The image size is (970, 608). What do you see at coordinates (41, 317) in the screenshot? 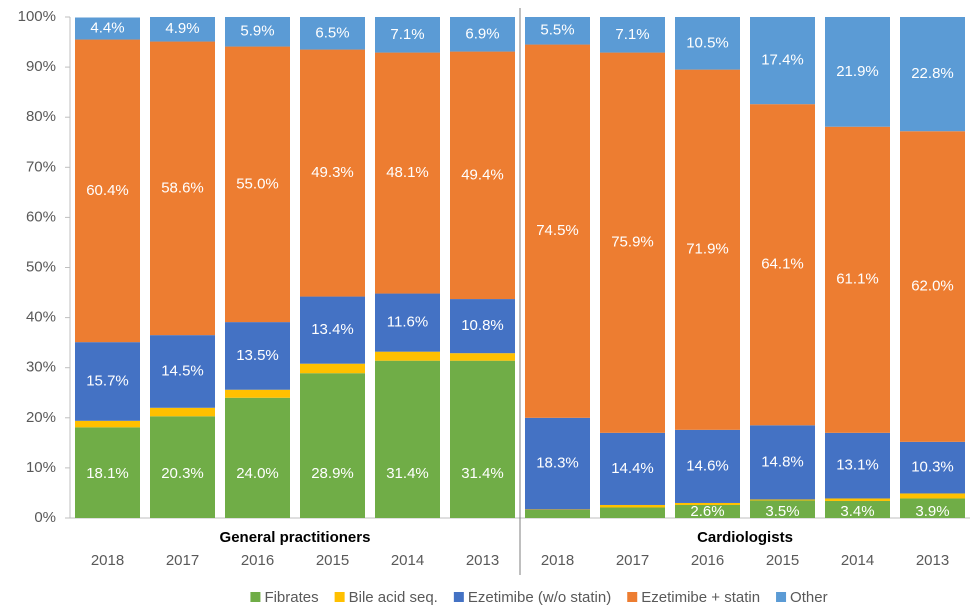
I see `y-tick-label: 40%` at bounding box center [41, 317].